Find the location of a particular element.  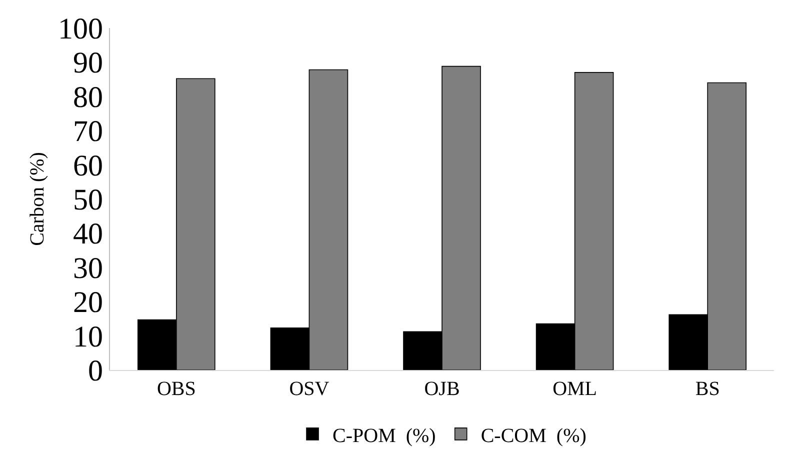

y-tick-label: 20 is located at coordinates (88, 303).